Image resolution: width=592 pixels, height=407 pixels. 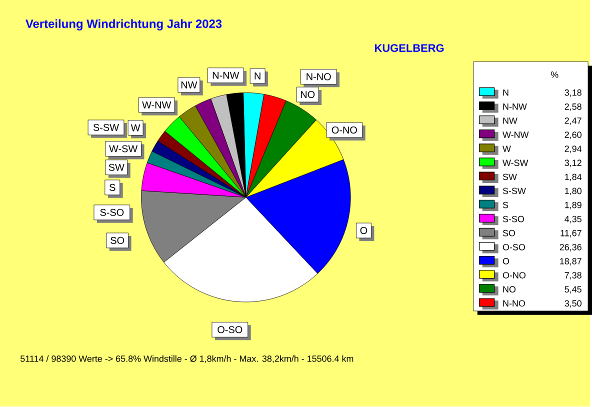 I want to click on data-label: 2,58, so click(x=573, y=108).